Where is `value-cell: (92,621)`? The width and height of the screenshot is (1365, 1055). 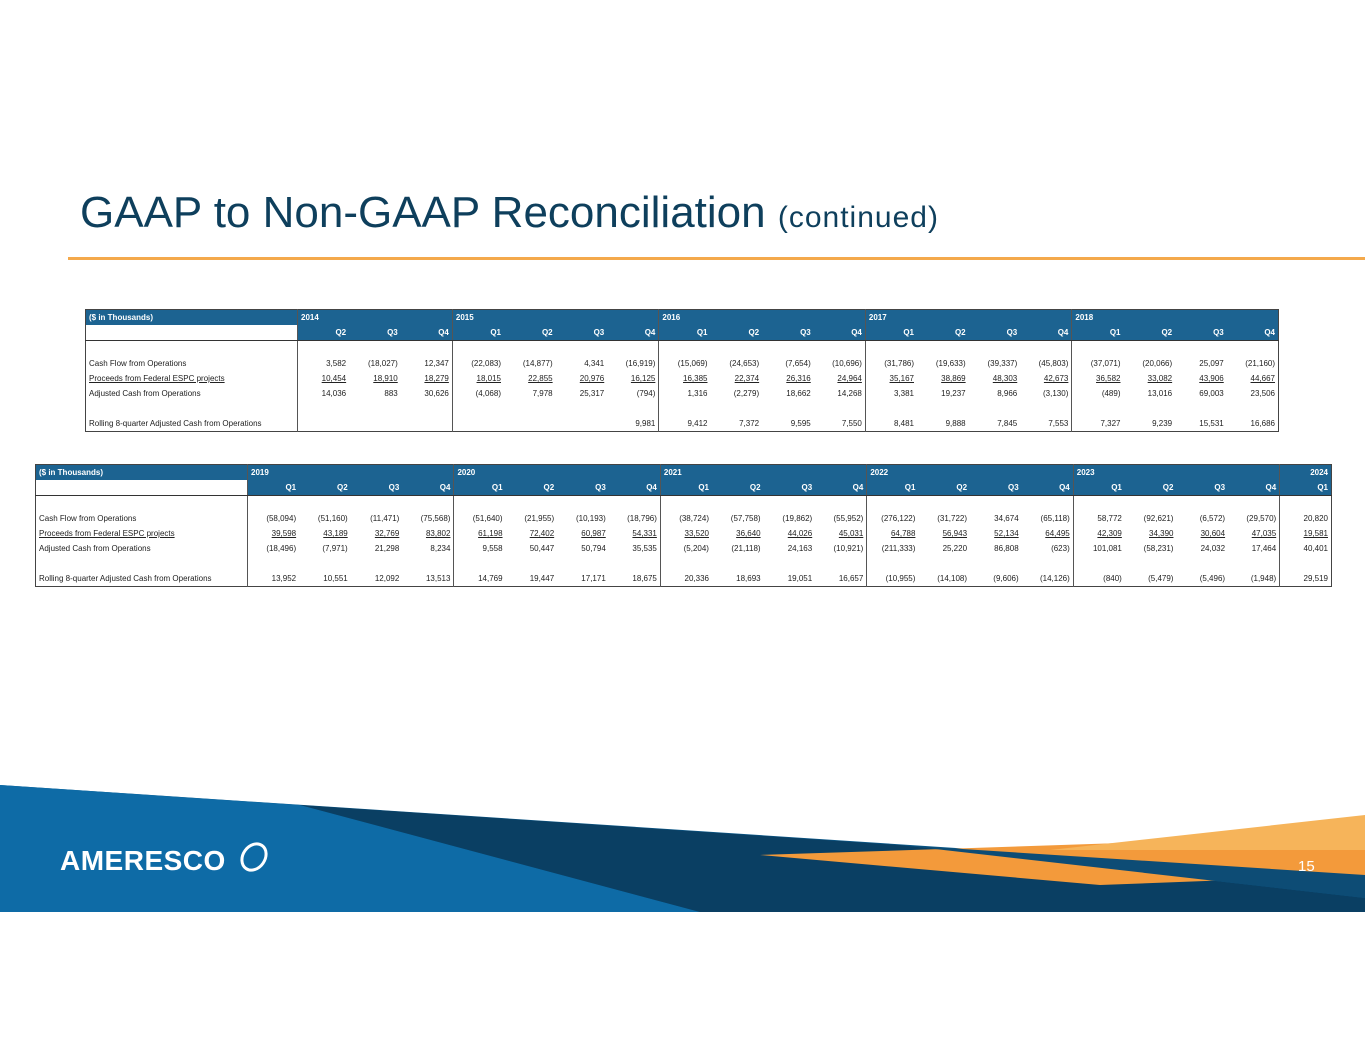 value-cell: (92,621) is located at coordinates (1151, 518).